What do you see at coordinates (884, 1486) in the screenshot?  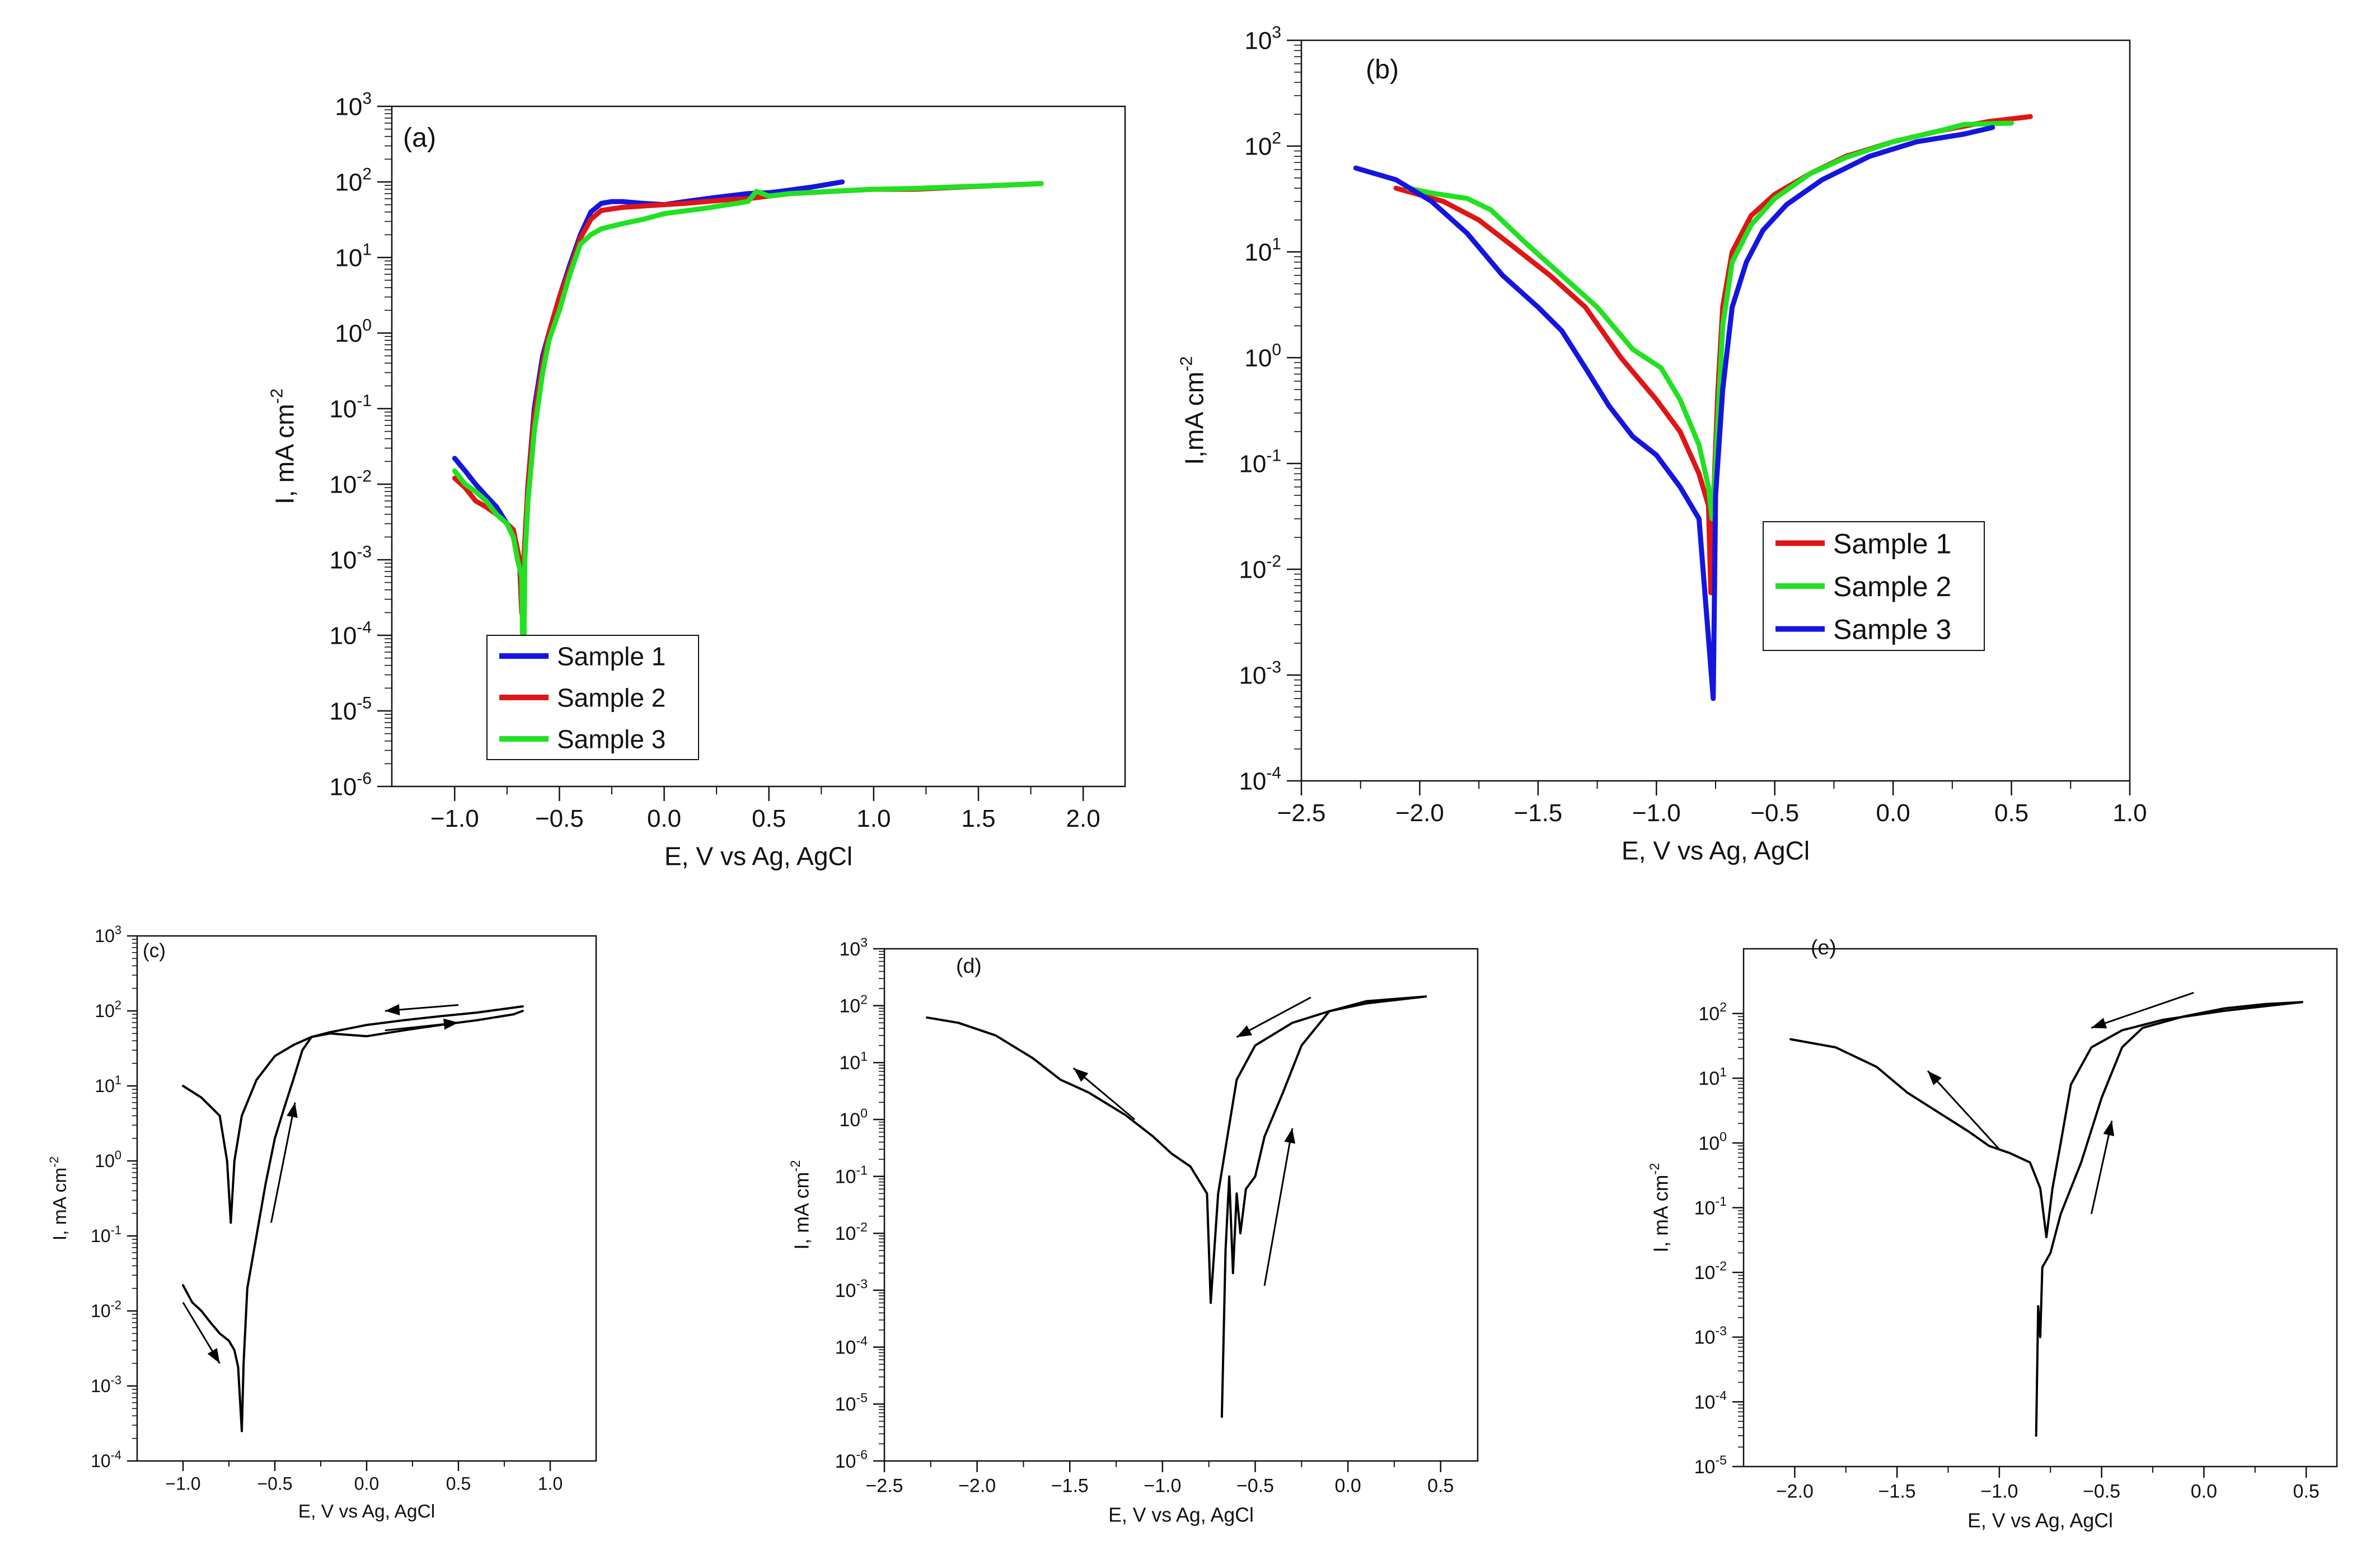 I see `x-tick-label: −2.5` at bounding box center [884, 1486].